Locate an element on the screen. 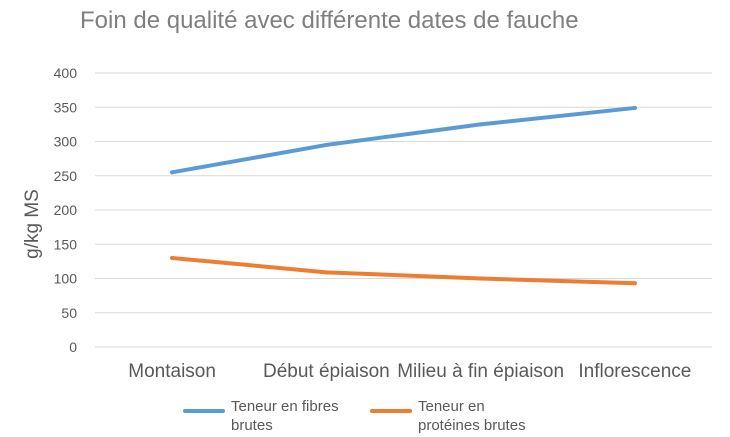 This screenshot has height=437, width=730. y-tick-label: 150 is located at coordinates (66, 244).